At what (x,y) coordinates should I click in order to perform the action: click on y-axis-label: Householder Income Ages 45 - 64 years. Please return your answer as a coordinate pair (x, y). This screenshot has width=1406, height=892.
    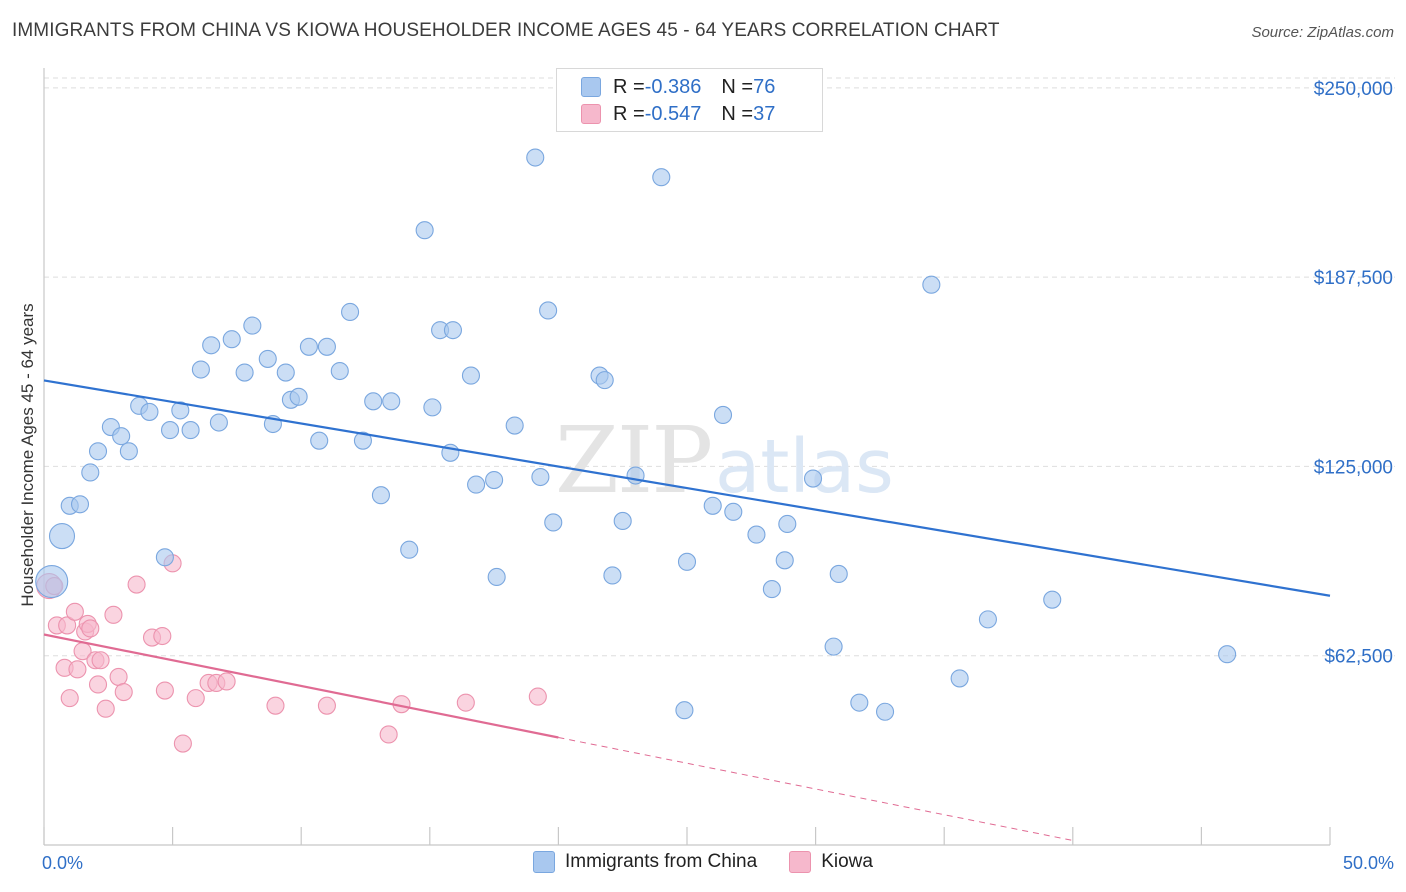
    Looking at the image, I should click on (27, 455).